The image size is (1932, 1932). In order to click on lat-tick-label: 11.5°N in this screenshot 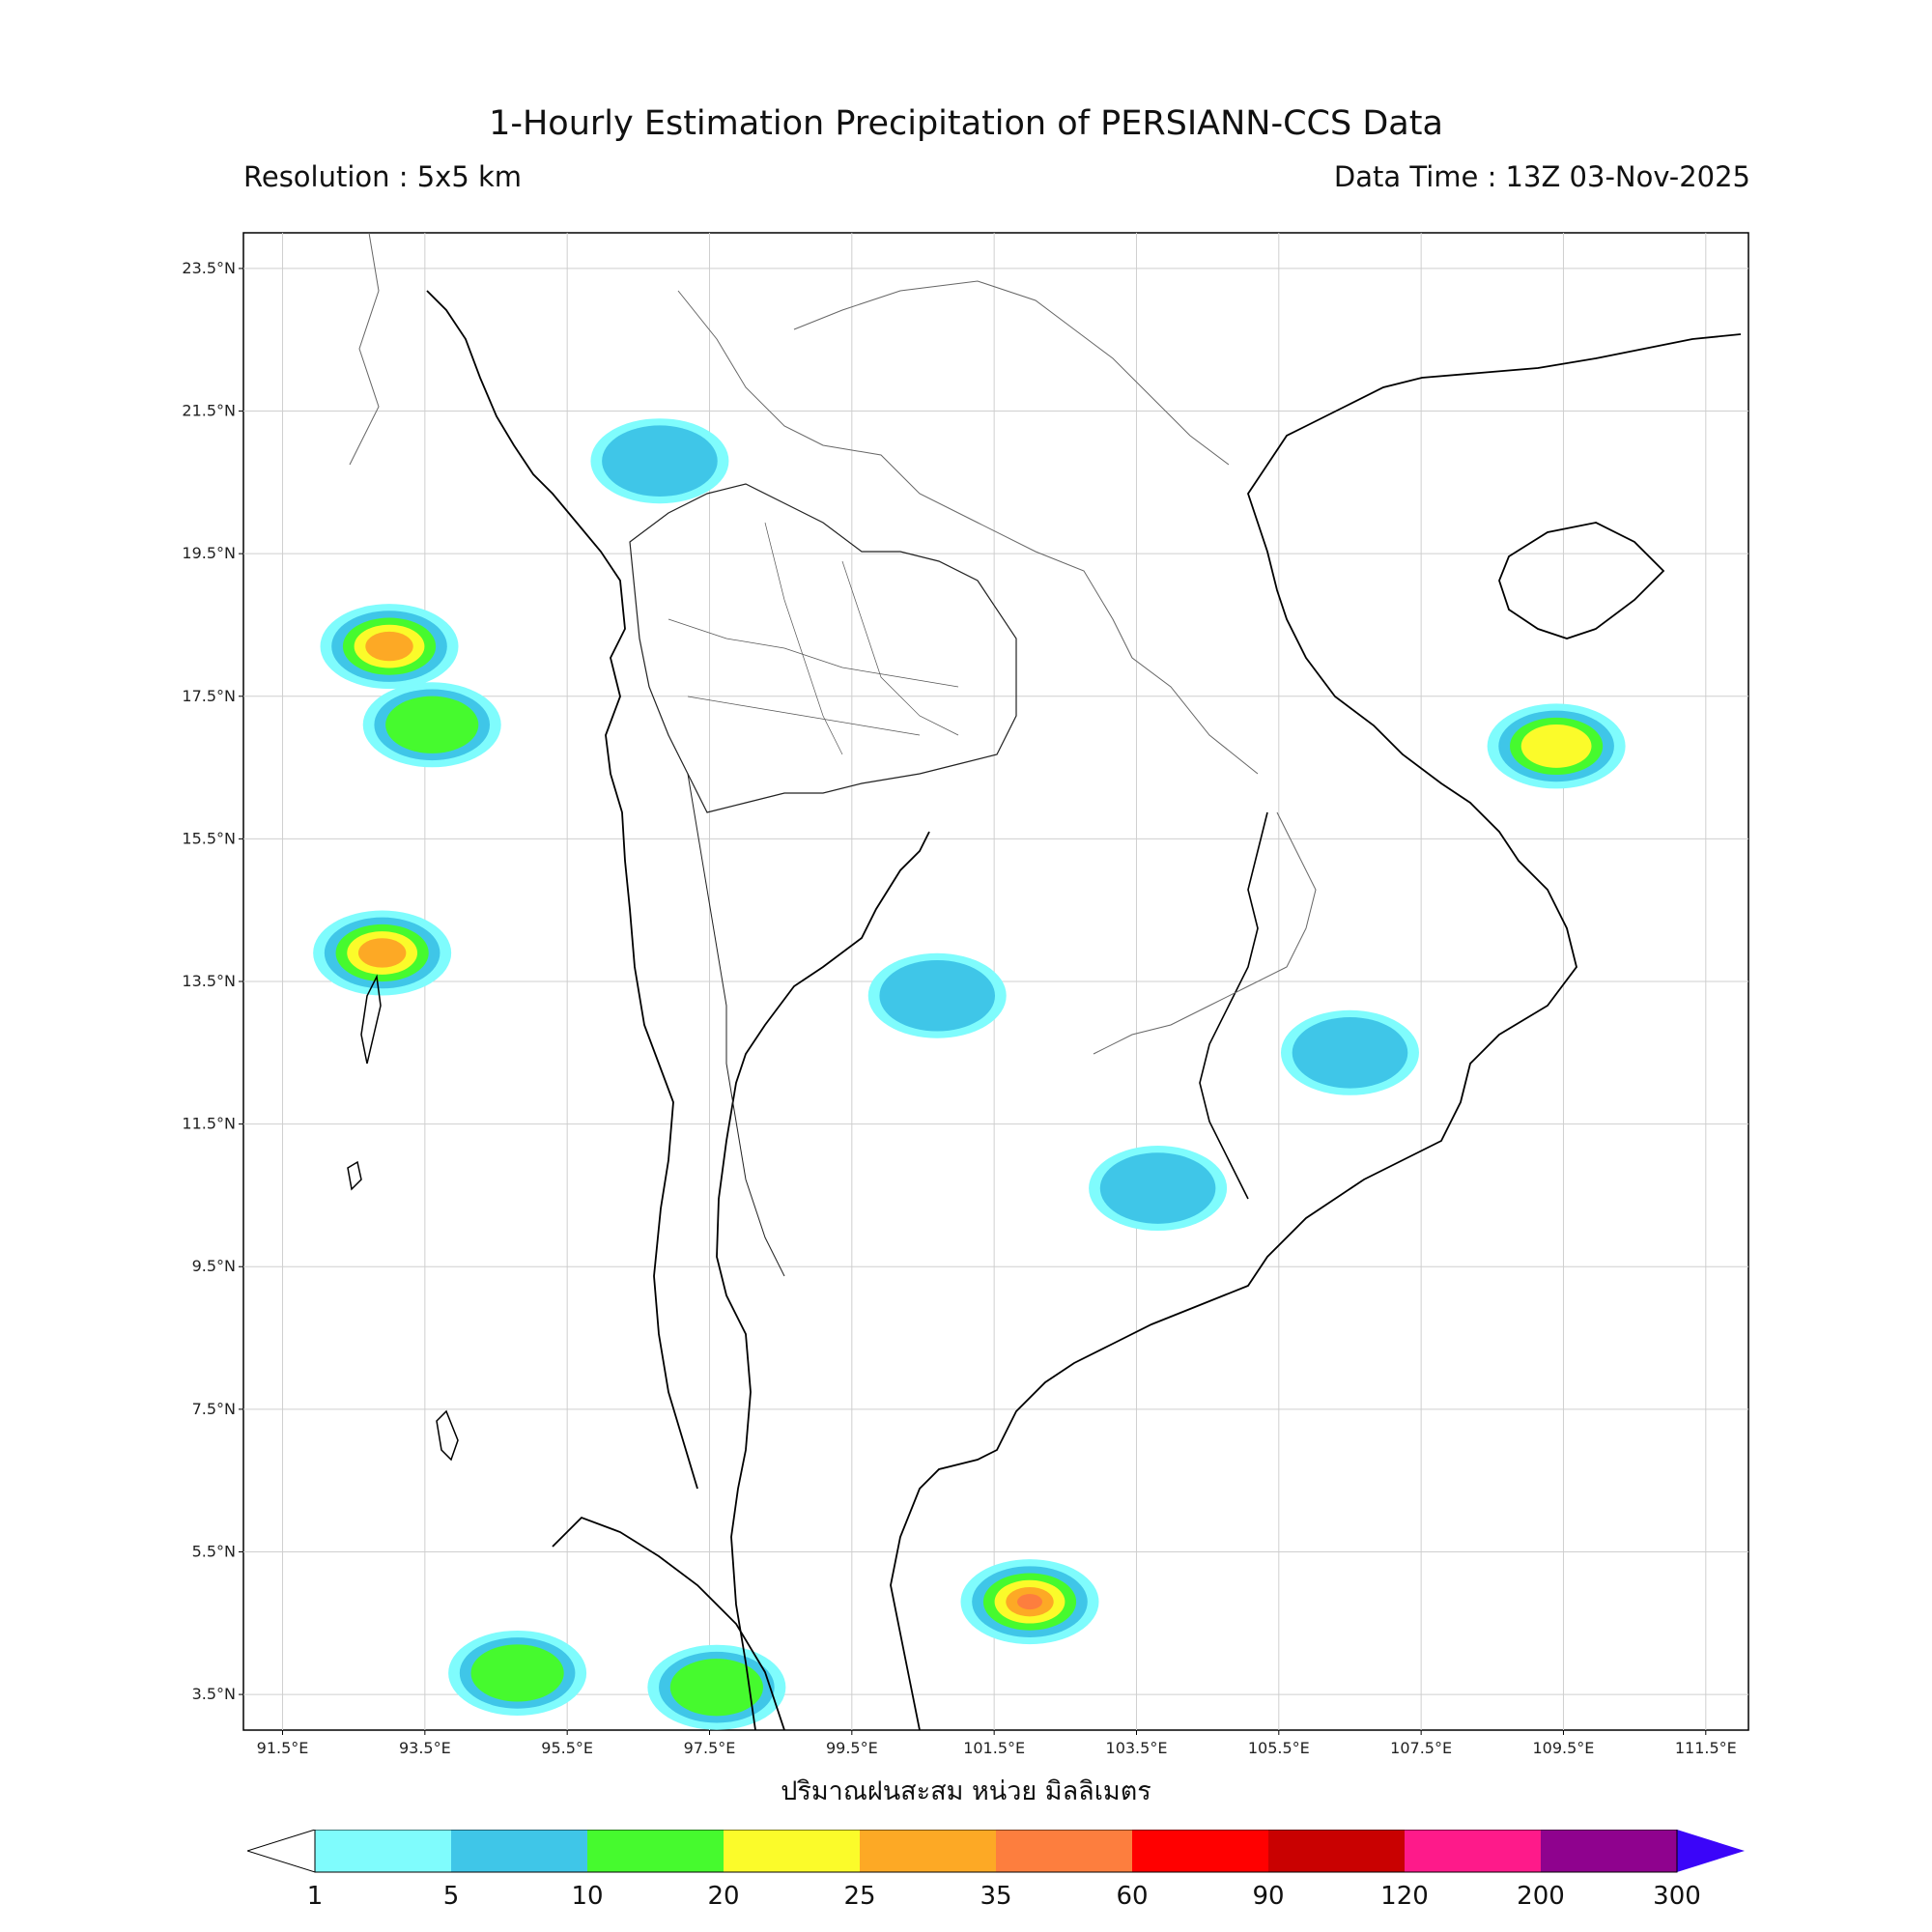, I will do `click(209, 1124)`.